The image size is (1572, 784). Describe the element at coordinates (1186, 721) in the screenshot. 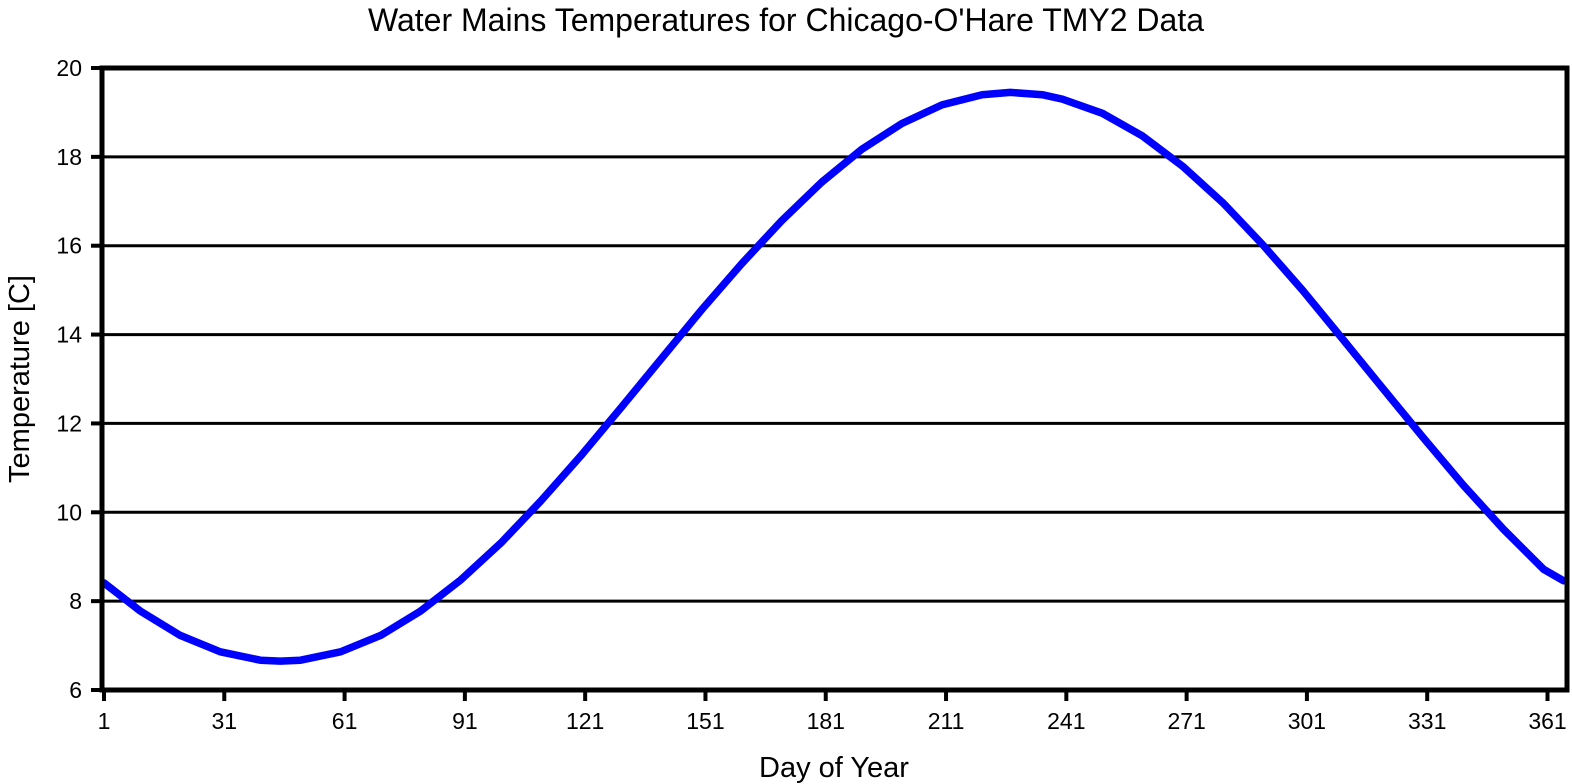

I see `x-tick-label: 271` at that location.